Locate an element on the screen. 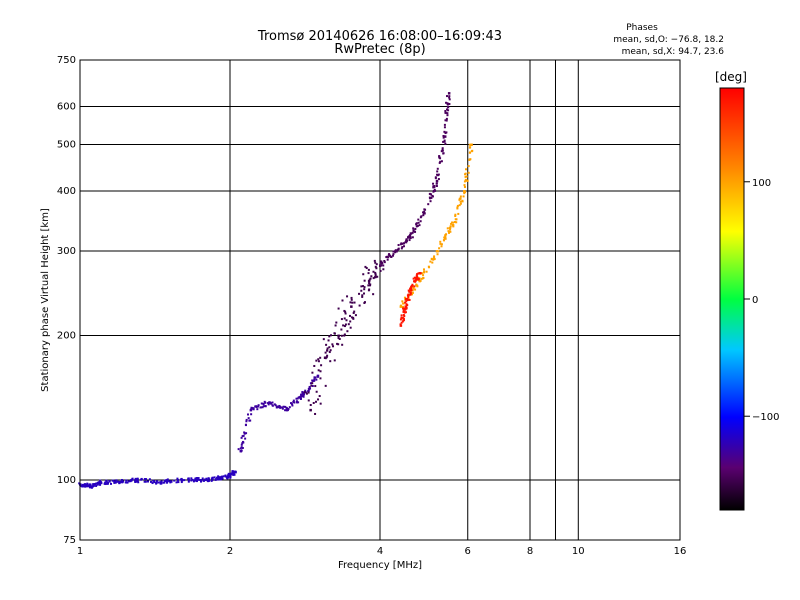 Image resolution: width=800 pixels, height=600 pixels. y-tick-labels: 75 100 200 300 400 500 600 750 is located at coordinates (66, 300).